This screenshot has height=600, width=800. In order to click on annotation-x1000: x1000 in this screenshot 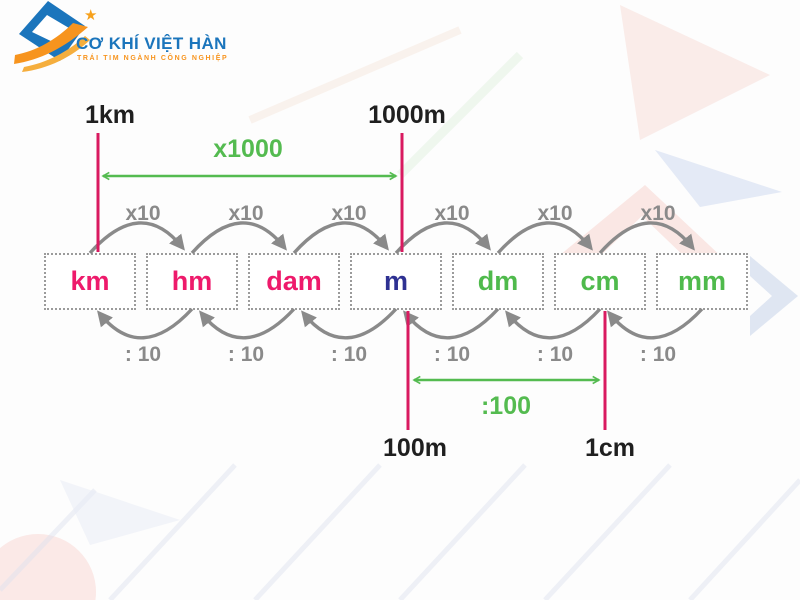, I will do `click(248, 149)`.